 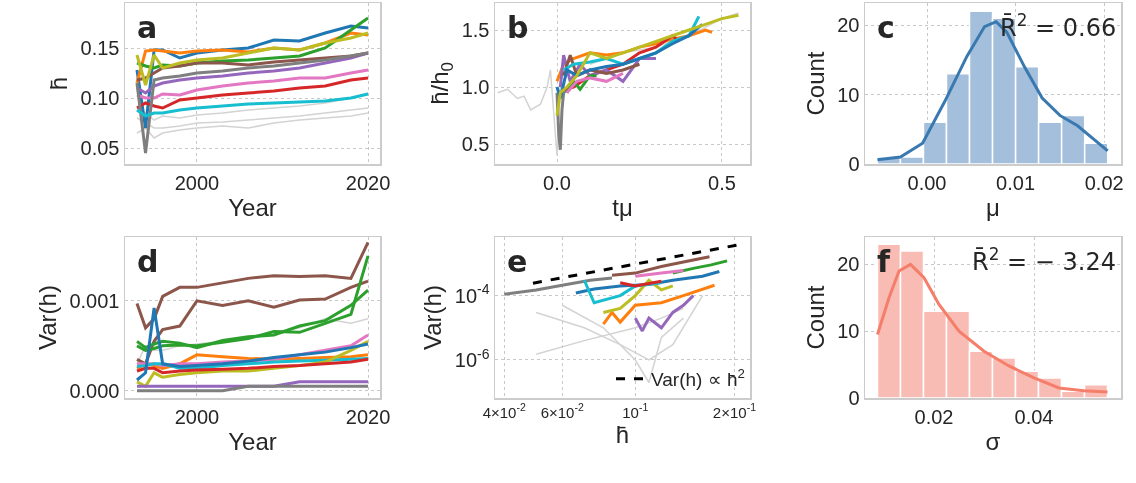 What do you see at coordinates (734, 411) in the screenshot?
I see `x-tick-label: 2×10$^{-1}$` at bounding box center [734, 411].